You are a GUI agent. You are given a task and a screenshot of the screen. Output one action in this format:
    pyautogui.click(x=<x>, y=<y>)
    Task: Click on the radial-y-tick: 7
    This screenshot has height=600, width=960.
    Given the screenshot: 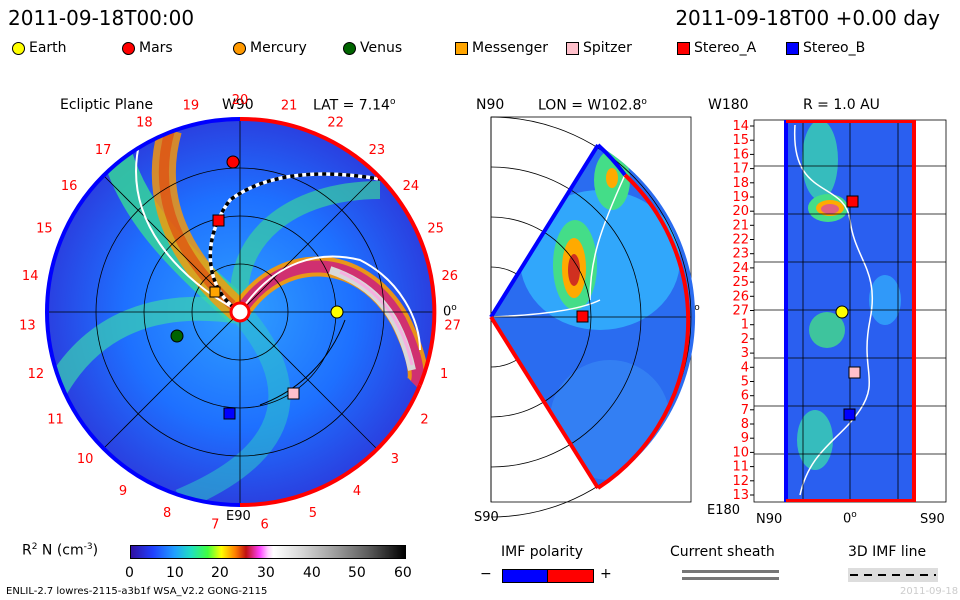 What is the action you would take?
    pyautogui.click(x=745, y=410)
    